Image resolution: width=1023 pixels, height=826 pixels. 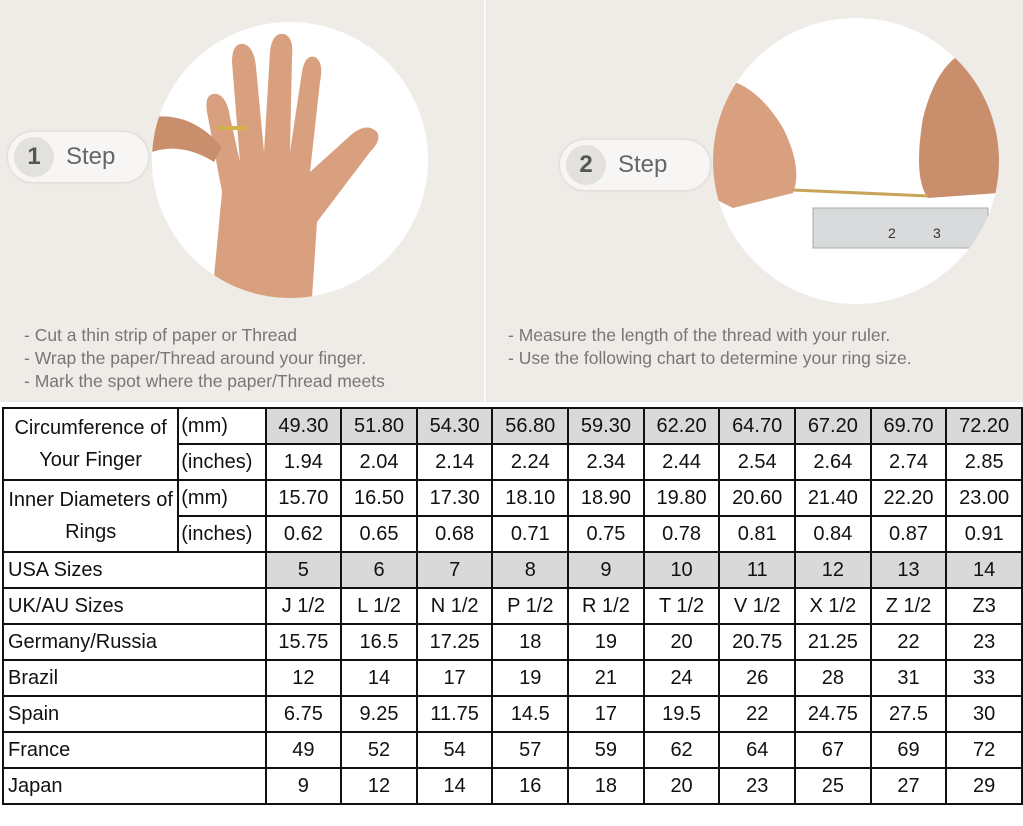 I want to click on table-cell: 21.25, so click(x=833, y=642).